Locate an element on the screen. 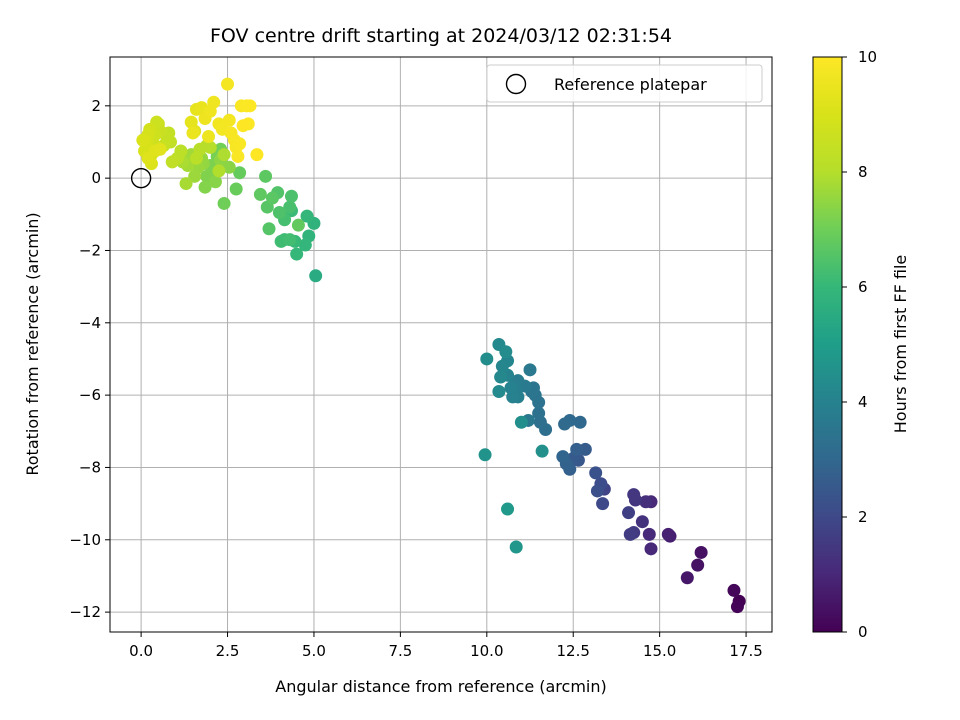  y-tick-label: −8 is located at coordinates (90, 467).